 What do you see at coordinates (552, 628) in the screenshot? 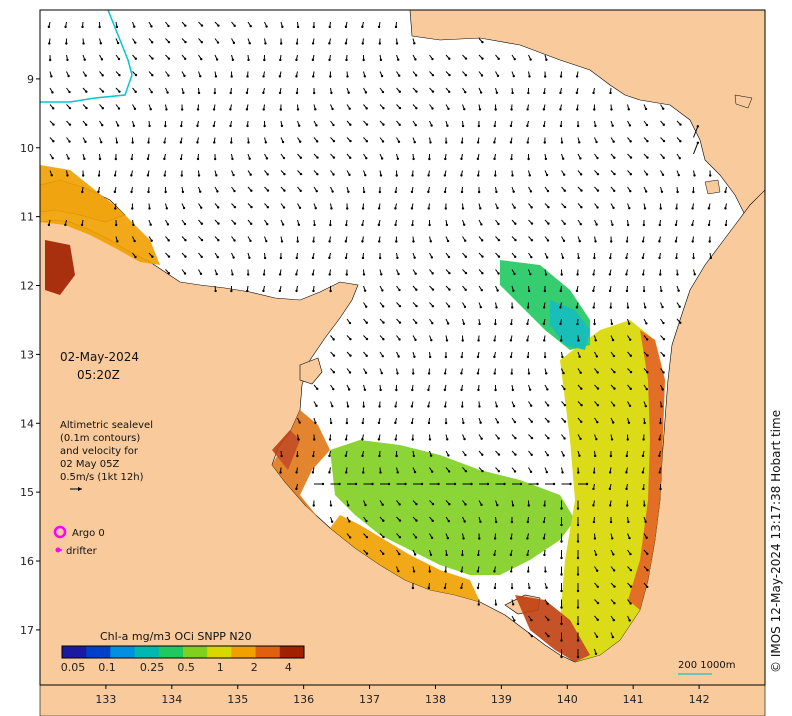
I see `chl-se-dark` at bounding box center [552, 628].